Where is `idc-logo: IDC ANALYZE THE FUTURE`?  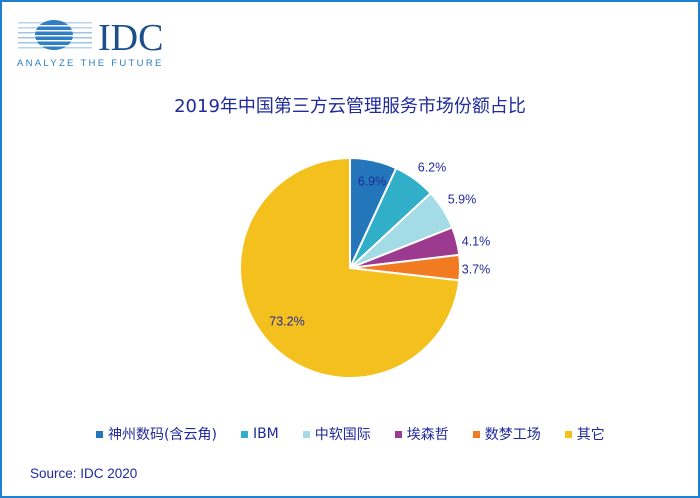
idc-logo: IDC ANALYZE THE FUTURE is located at coordinates (90, 42).